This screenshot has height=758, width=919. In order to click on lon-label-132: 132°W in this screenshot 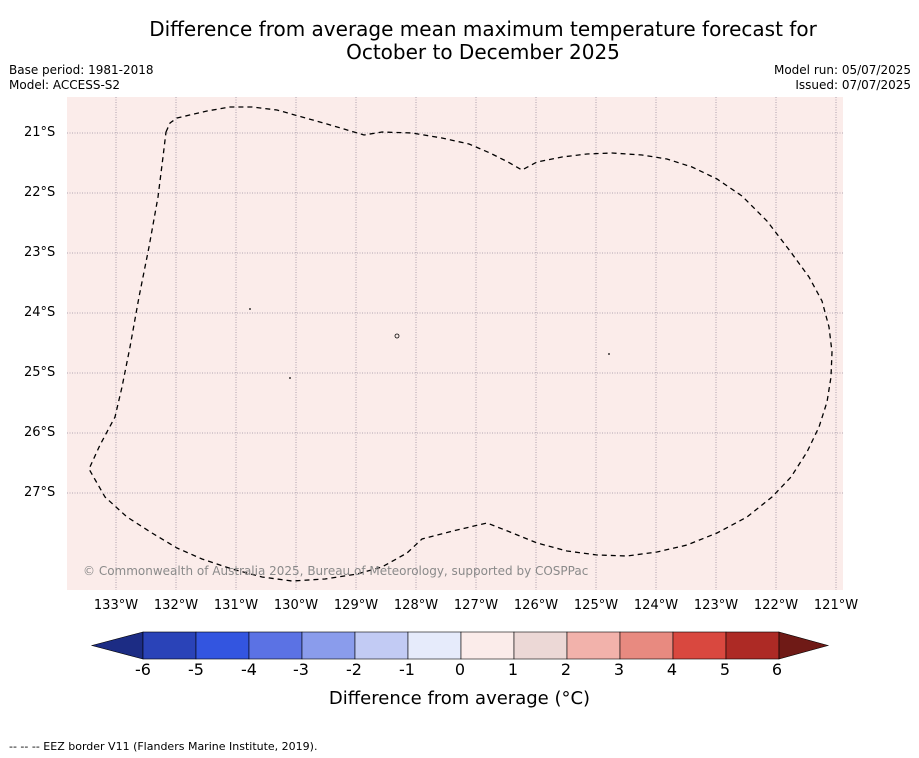, I will do `click(176, 605)`.